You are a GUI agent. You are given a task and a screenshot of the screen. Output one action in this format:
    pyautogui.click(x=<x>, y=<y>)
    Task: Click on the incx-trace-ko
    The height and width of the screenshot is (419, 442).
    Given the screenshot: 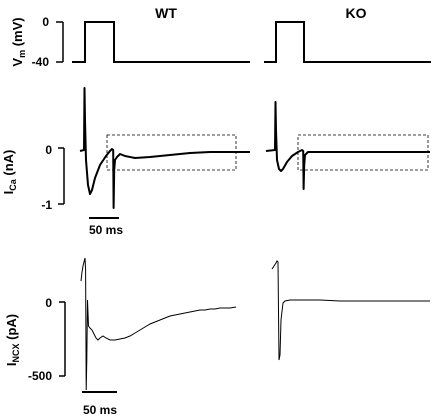 What is the action you would take?
    pyautogui.click(x=350, y=310)
    